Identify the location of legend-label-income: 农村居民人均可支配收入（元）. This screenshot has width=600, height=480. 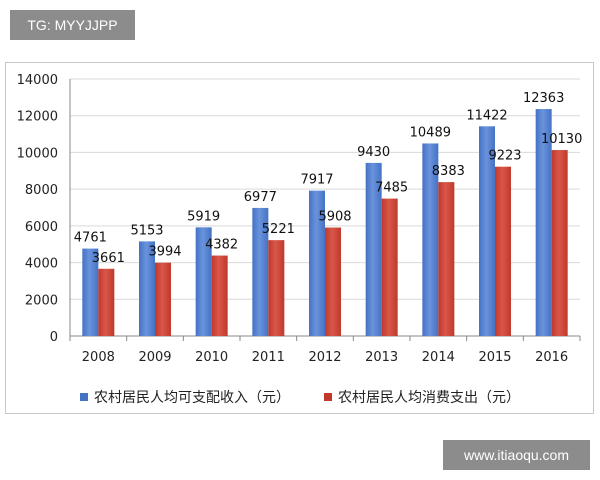
(192, 398).